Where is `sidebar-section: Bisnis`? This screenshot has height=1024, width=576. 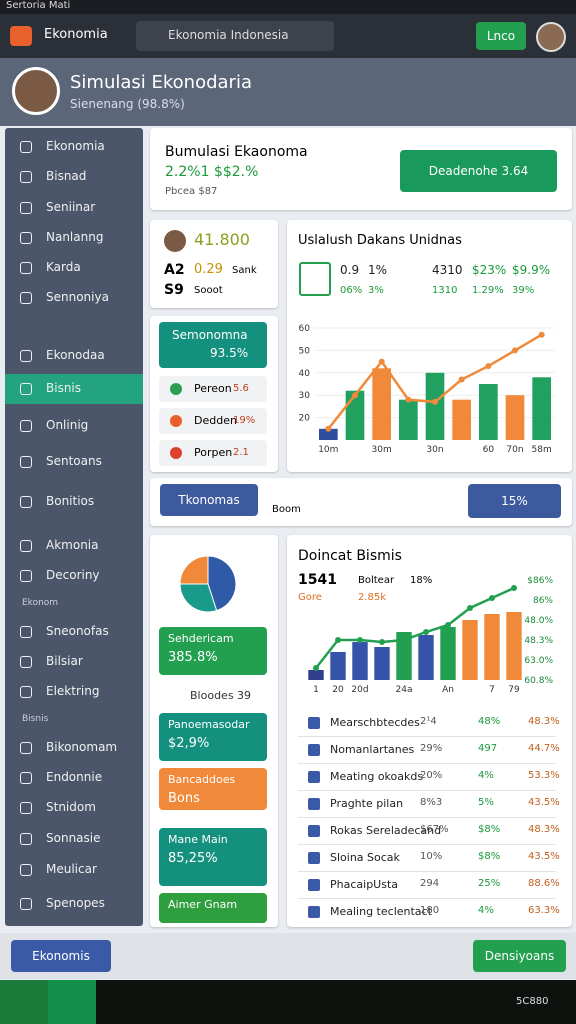
sidebar-section: Bisnis is located at coordinates (35, 719).